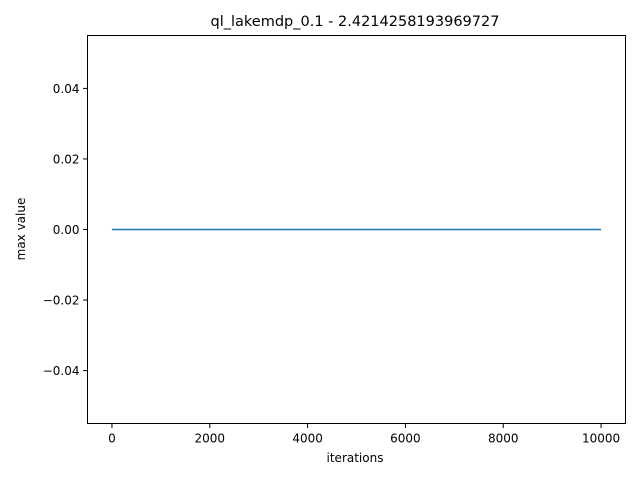 This screenshot has height=480, width=640. I want to click on y-tick-label: −0.04, so click(61, 371).